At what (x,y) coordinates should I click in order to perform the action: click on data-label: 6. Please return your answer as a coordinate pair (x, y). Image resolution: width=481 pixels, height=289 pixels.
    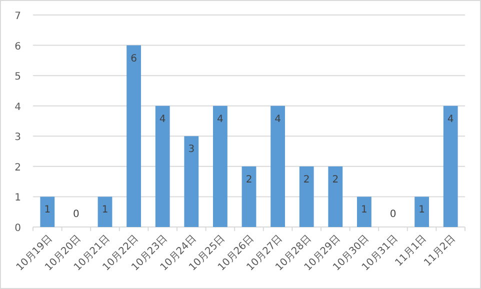
    Looking at the image, I should click on (133, 58).